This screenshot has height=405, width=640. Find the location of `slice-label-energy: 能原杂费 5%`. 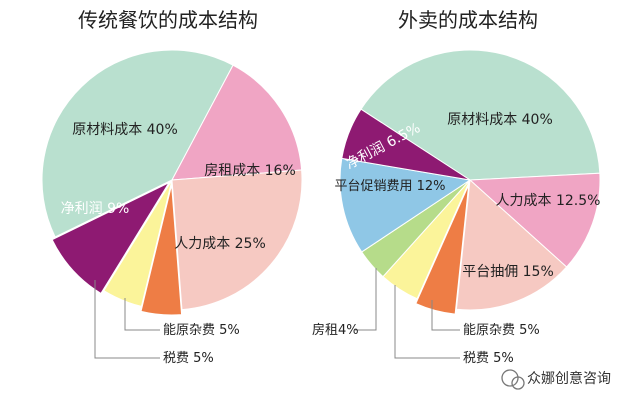

slice-label-energy: 能原杂费 5% is located at coordinates (201, 330).